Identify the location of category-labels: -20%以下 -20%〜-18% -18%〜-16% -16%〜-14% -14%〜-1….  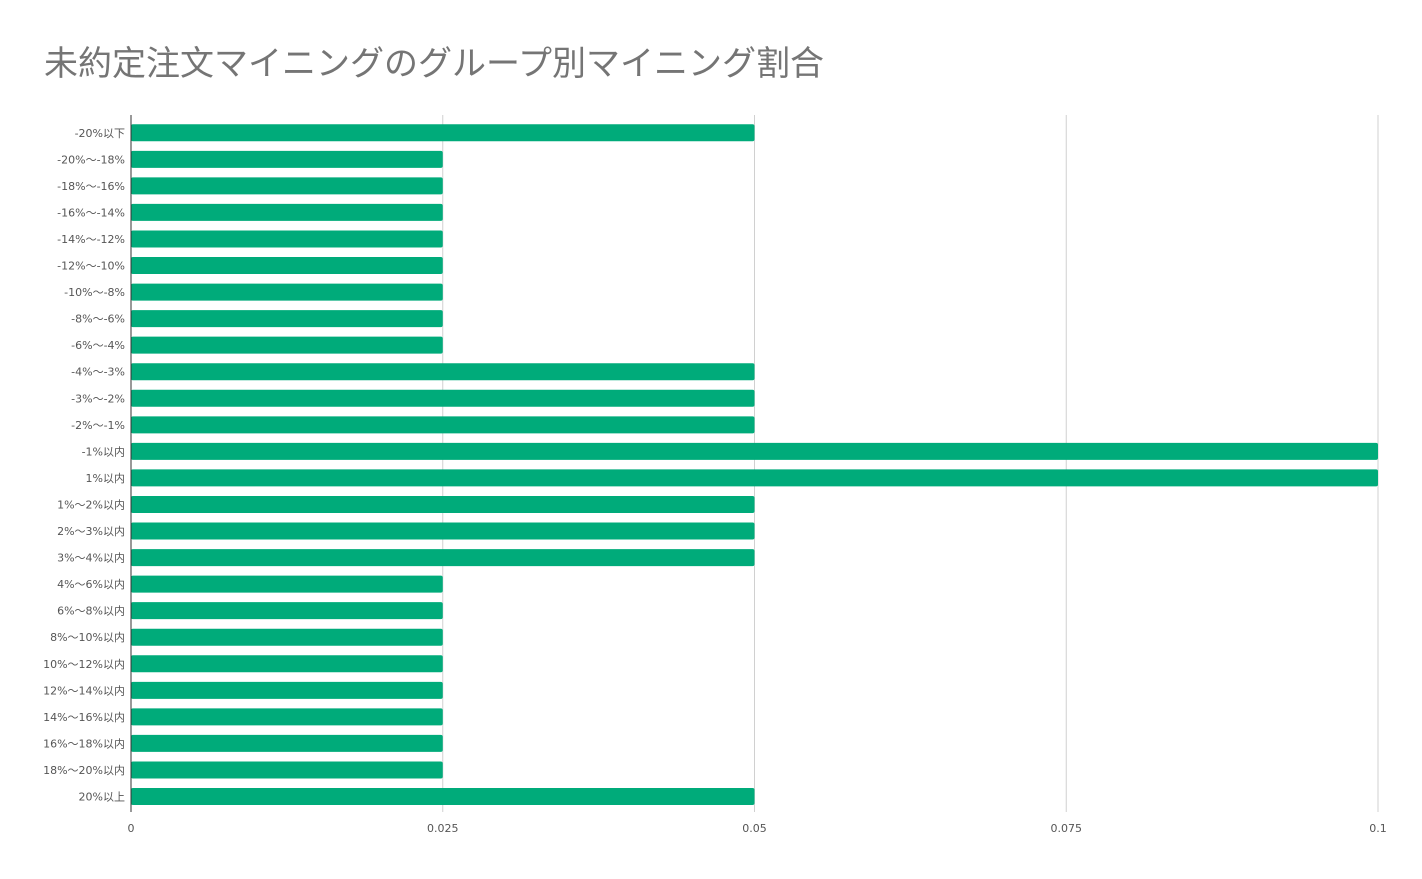
(84, 465).